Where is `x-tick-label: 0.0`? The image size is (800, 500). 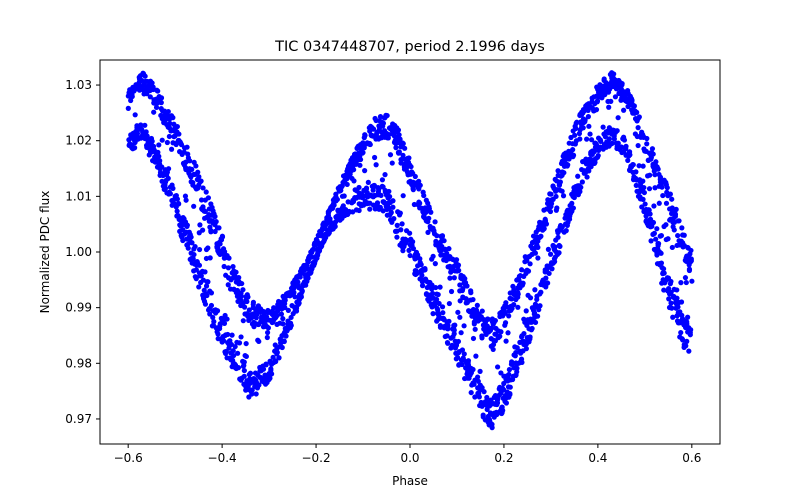 x-tick-label: 0.0 is located at coordinates (409, 458).